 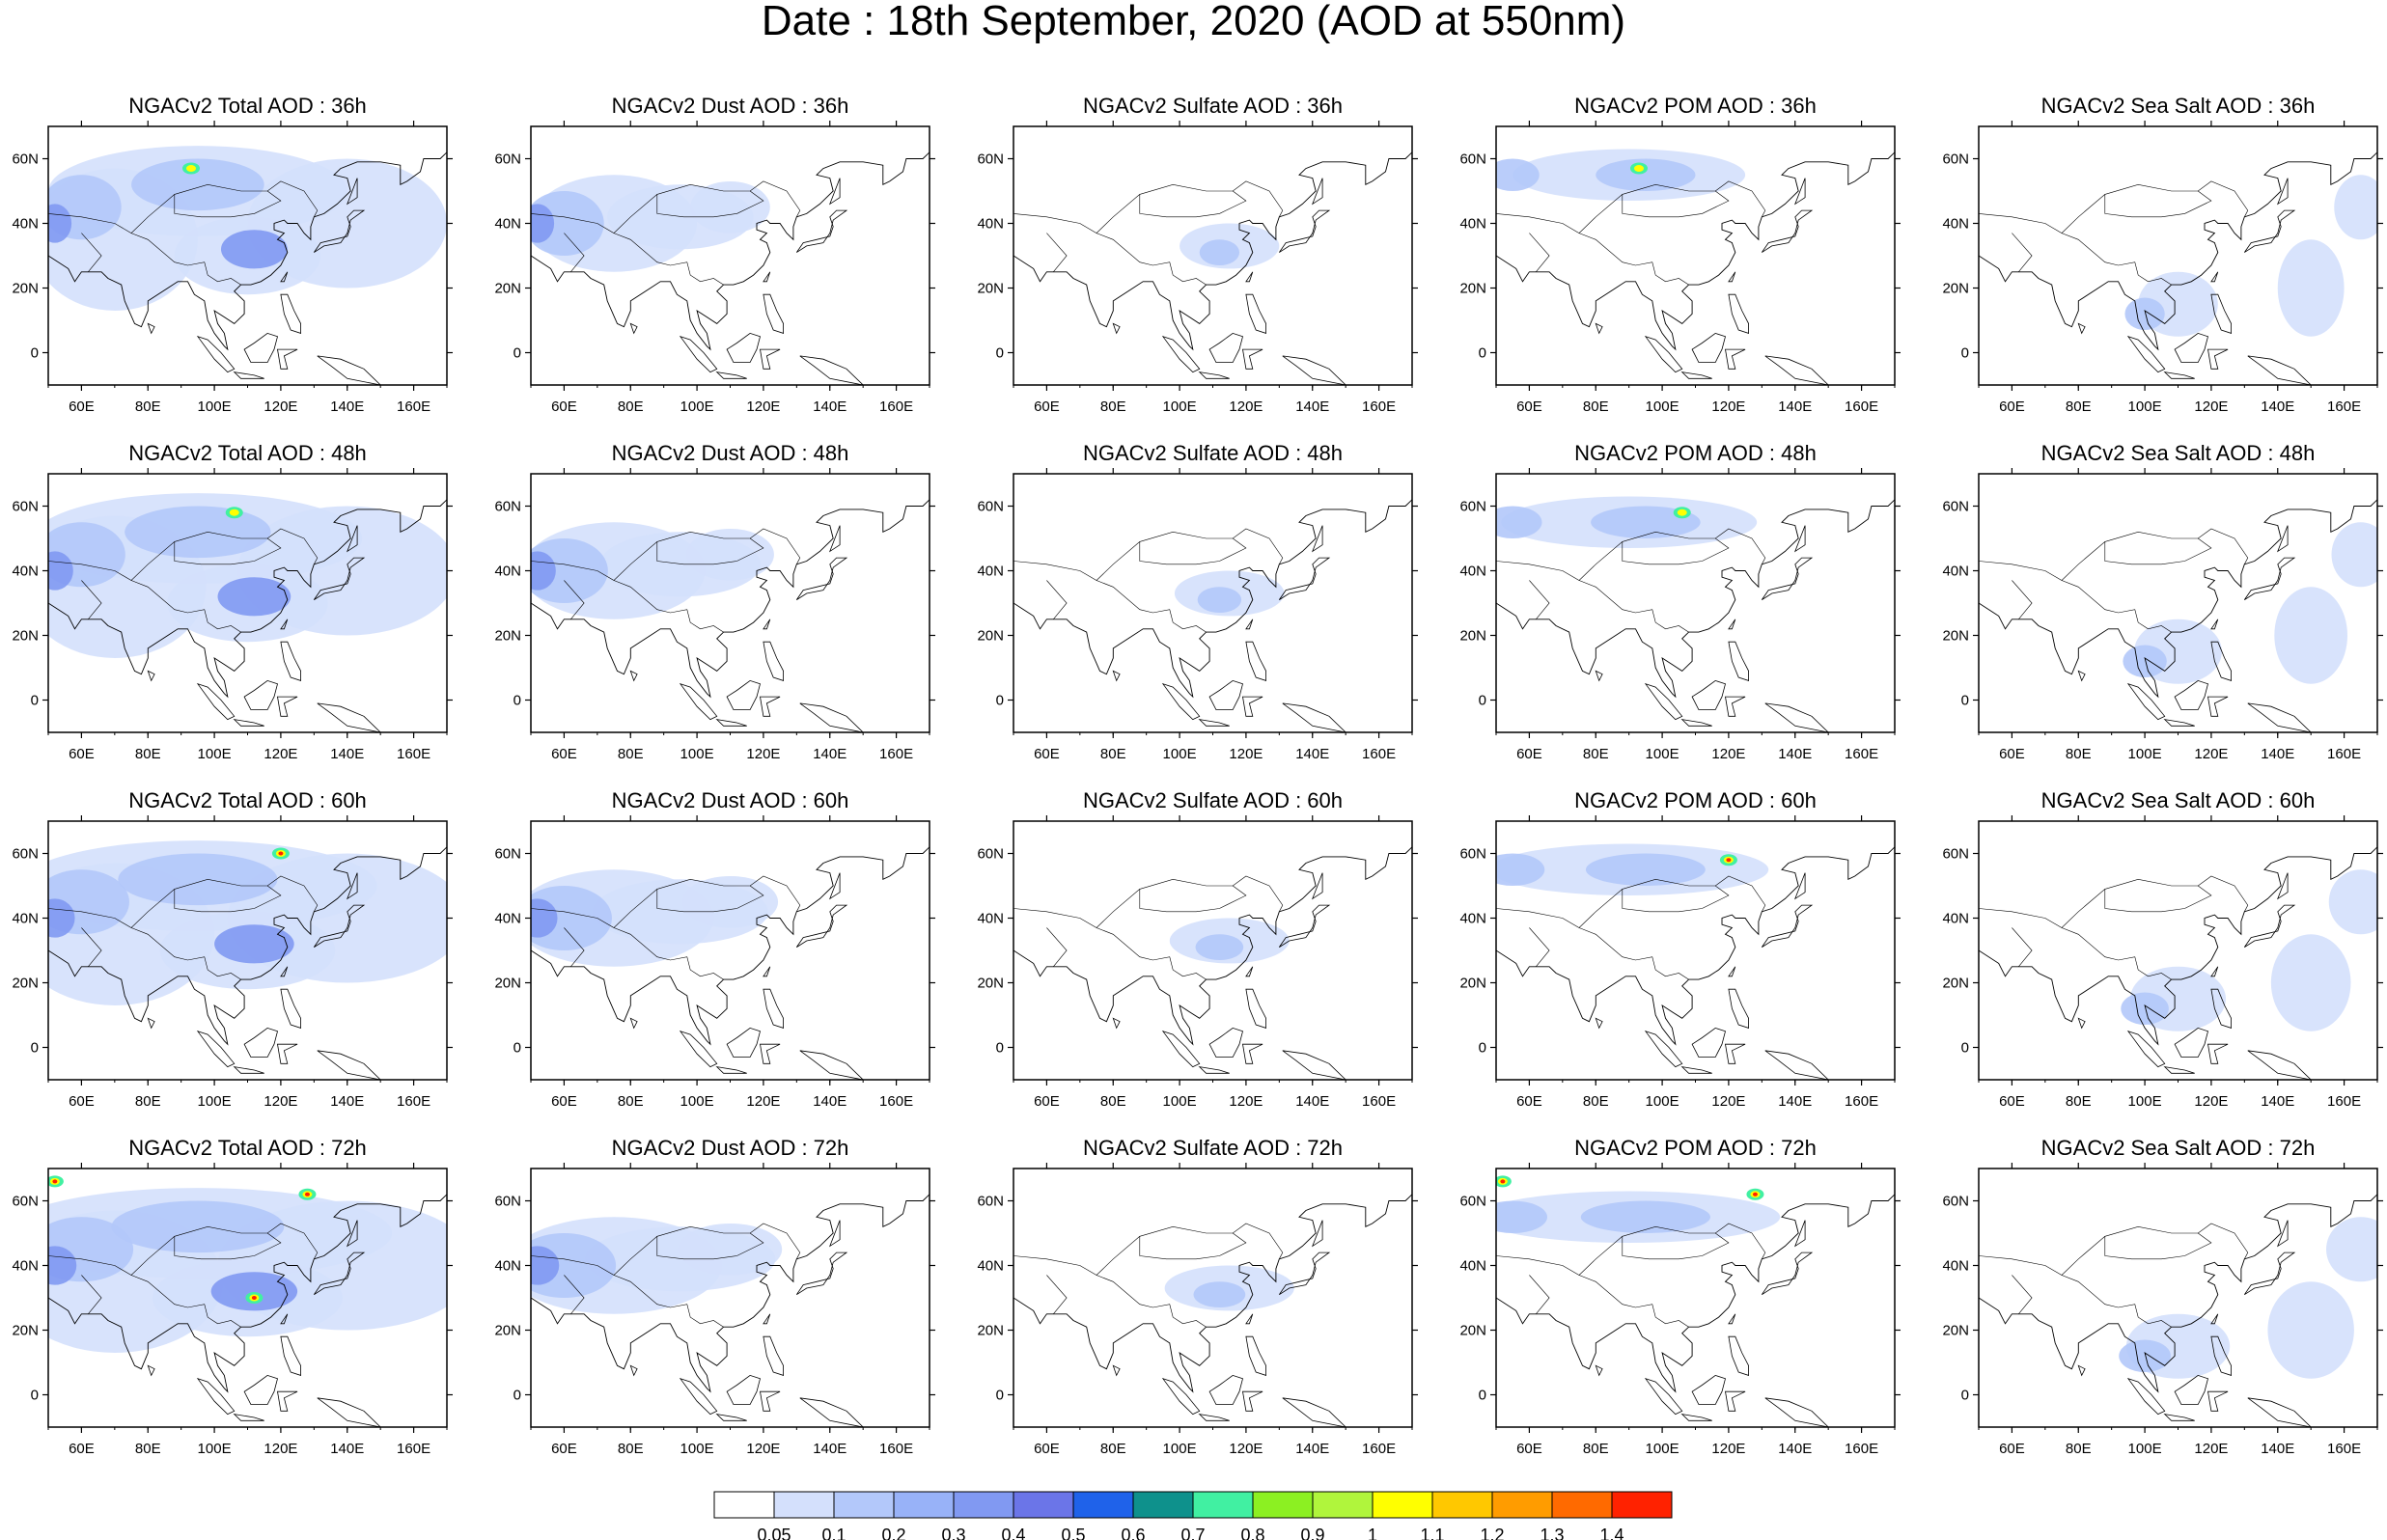 I want to click on colorbar-label: 0.2, so click(x=893, y=1533).